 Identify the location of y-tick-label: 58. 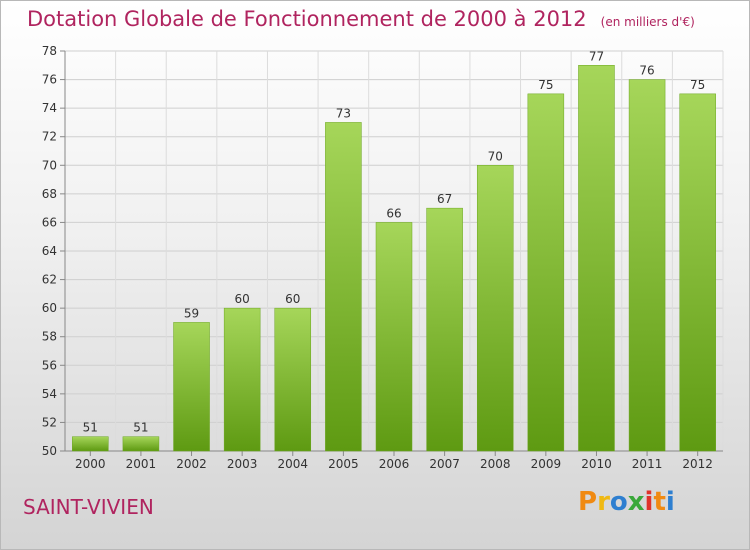
(49, 337).